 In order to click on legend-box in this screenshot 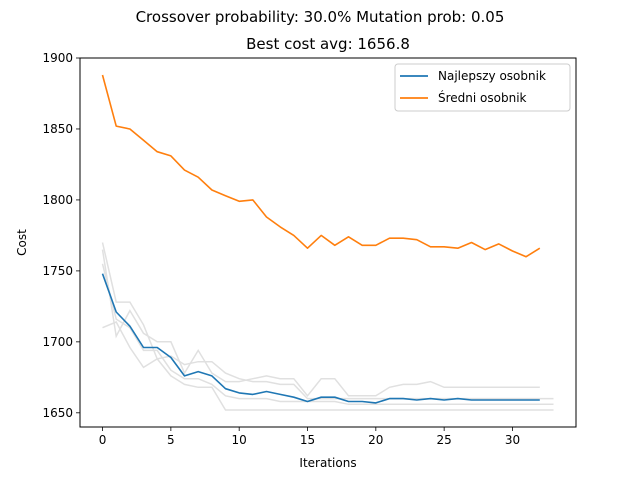, I will do `click(482, 87)`.